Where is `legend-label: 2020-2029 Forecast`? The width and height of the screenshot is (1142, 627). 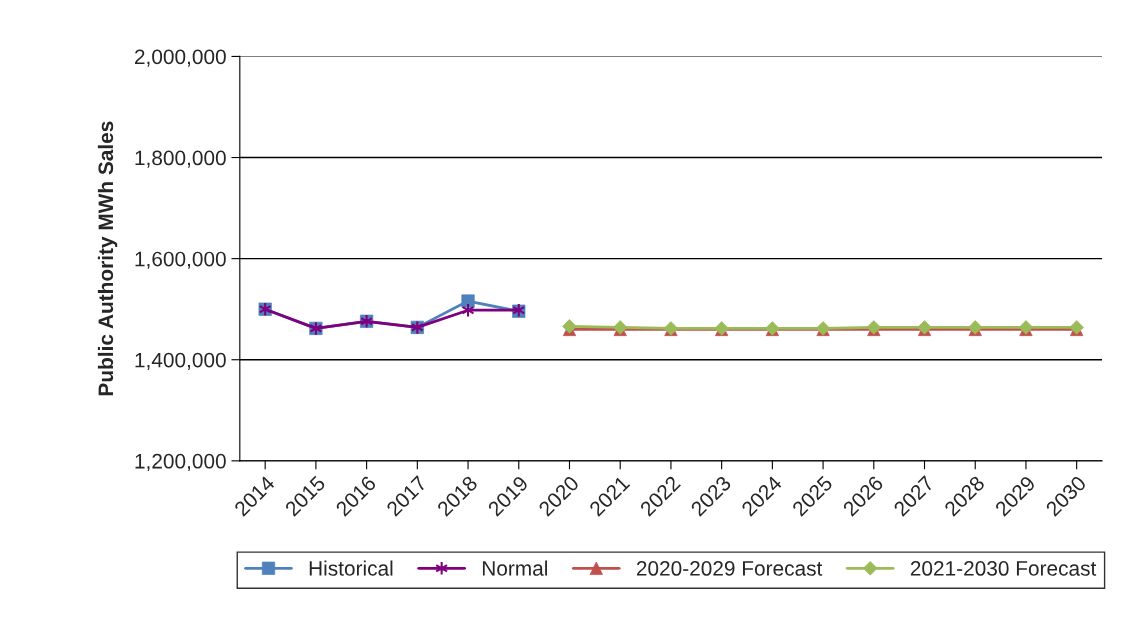
legend-label: 2020-2029 Forecast is located at coordinates (729, 568).